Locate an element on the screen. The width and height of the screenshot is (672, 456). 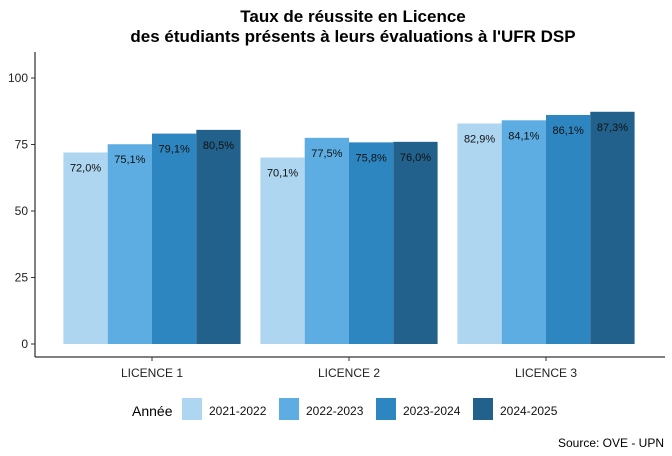
data-label: 80,5% is located at coordinates (218, 146).